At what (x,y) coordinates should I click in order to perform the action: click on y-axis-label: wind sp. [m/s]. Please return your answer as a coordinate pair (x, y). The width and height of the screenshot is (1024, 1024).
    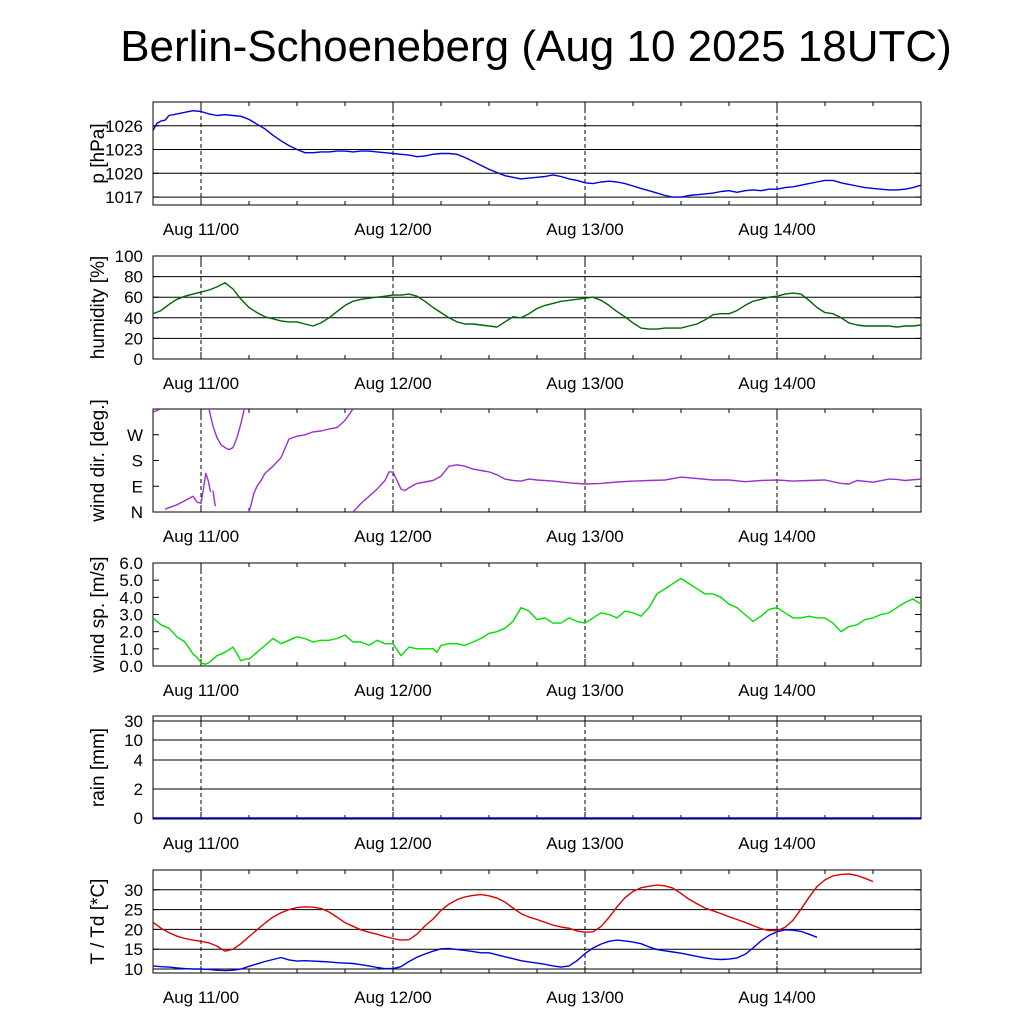
    Looking at the image, I should click on (98, 614).